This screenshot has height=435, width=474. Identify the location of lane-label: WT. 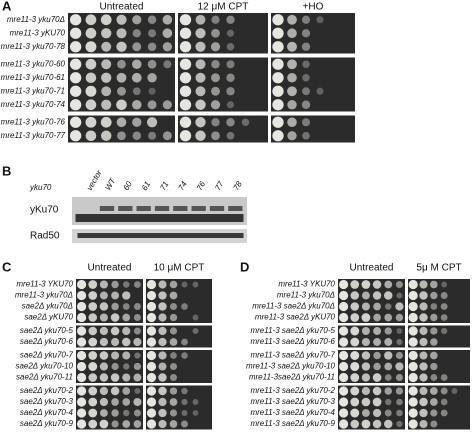
(110, 184).